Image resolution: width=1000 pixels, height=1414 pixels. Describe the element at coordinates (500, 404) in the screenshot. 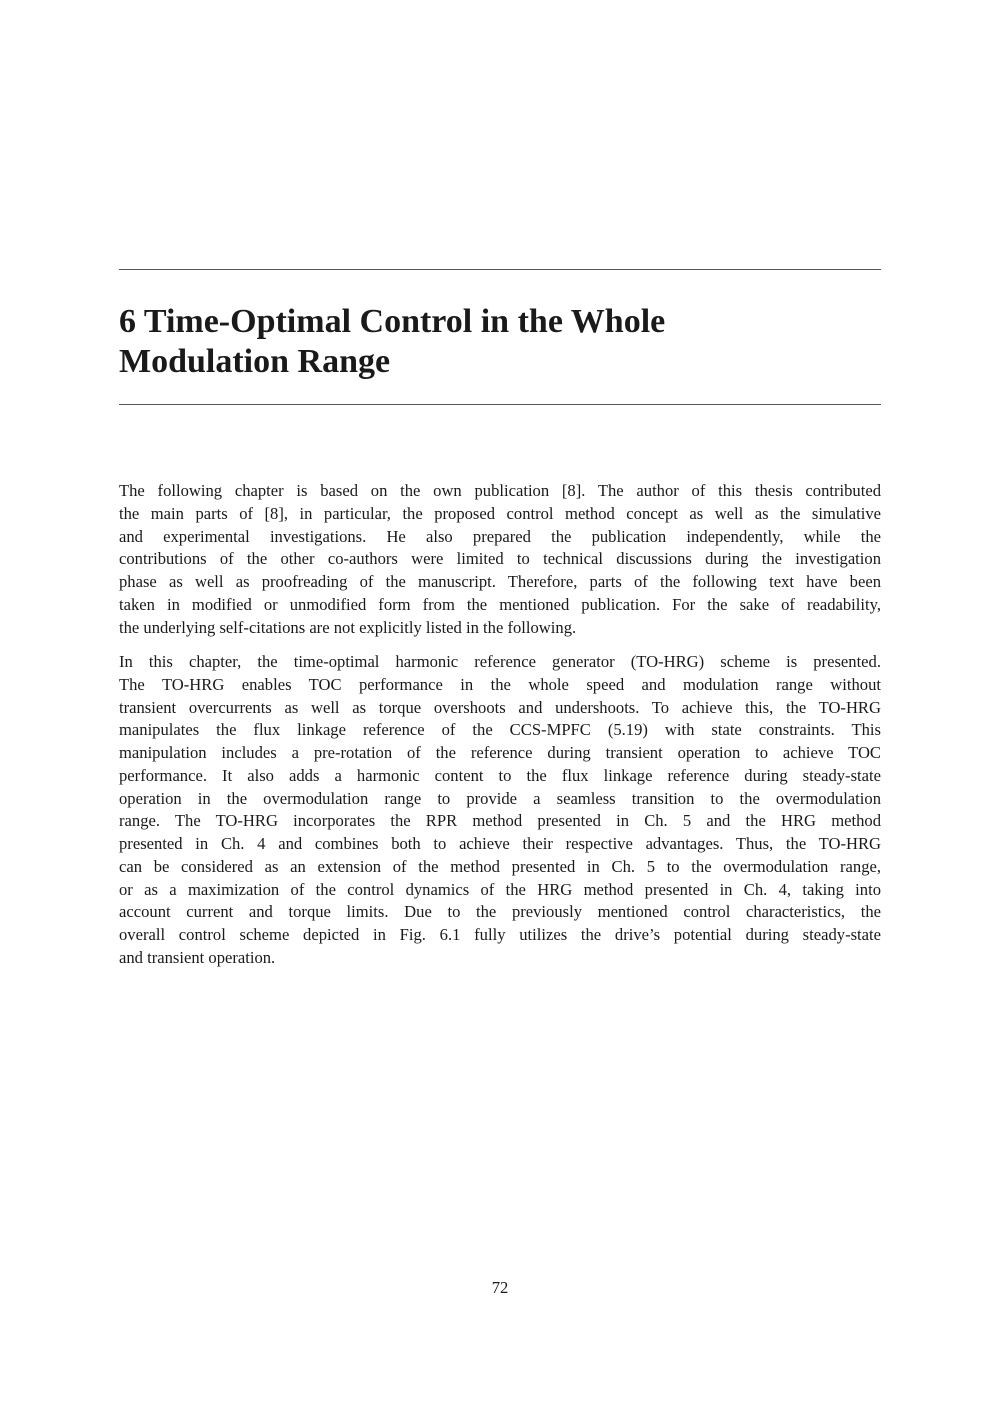

I see `chapter-rule-bottom` at that location.